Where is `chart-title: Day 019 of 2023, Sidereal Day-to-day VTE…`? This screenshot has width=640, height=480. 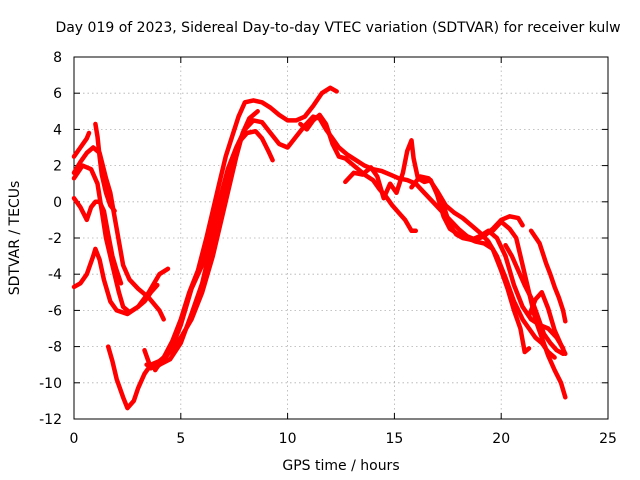 chart-title: Day 019 of 2023, Sidereal Day-to-day VTE… is located at coordinates (337, 28).